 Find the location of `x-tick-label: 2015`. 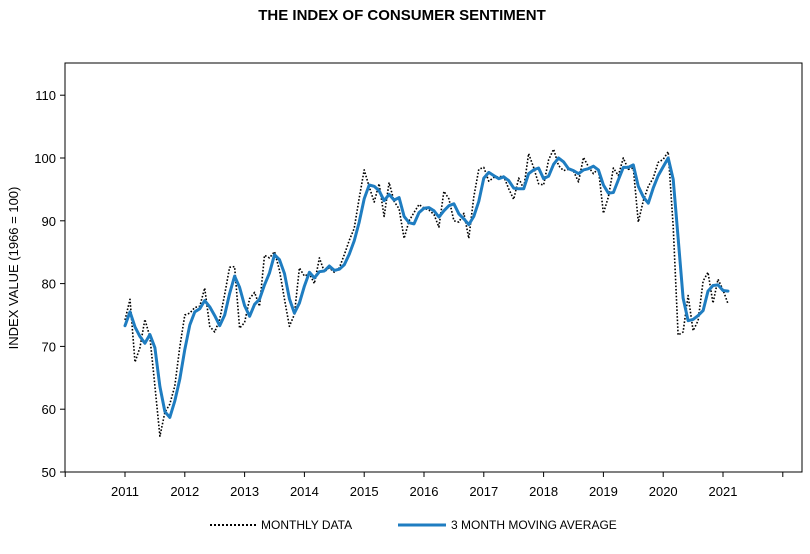

x-tick-label: 2015 is located at coordinates (364, 491).